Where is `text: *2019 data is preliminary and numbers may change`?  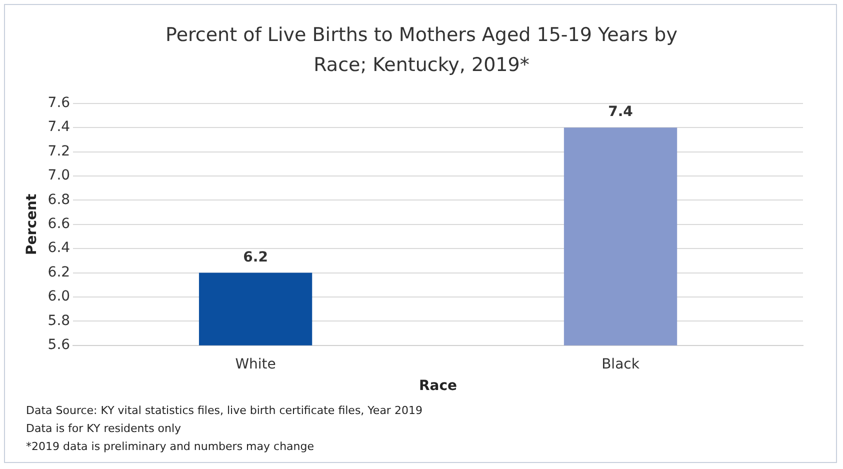
text: *2019 data is preliminary and numbers may change is located at coordinates (170, 447).